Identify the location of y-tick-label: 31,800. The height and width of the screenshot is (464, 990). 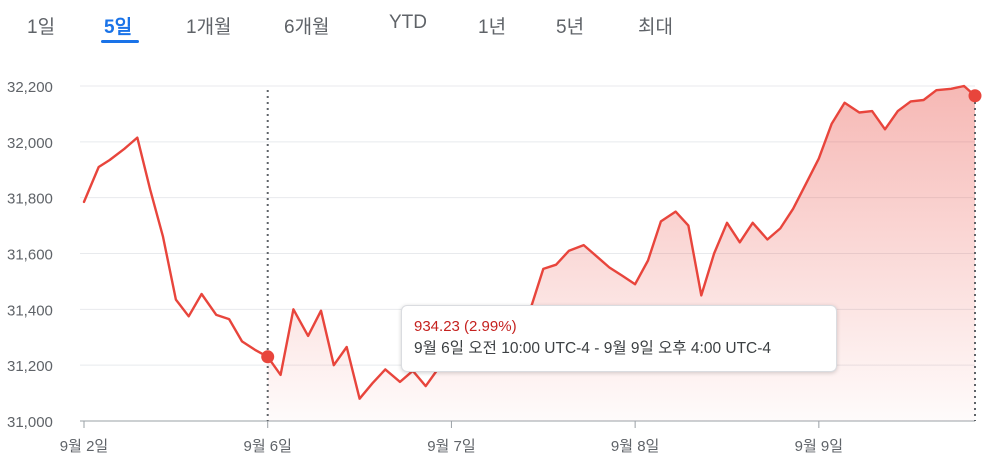
(30, 199).